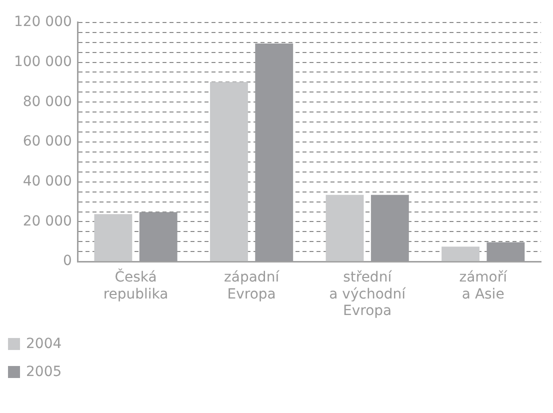 The height and width of the screenshot is (413, 553). Describe the element at coordinates (44, 372) in the screenshot. I see `legend-label: 2005` at that location.